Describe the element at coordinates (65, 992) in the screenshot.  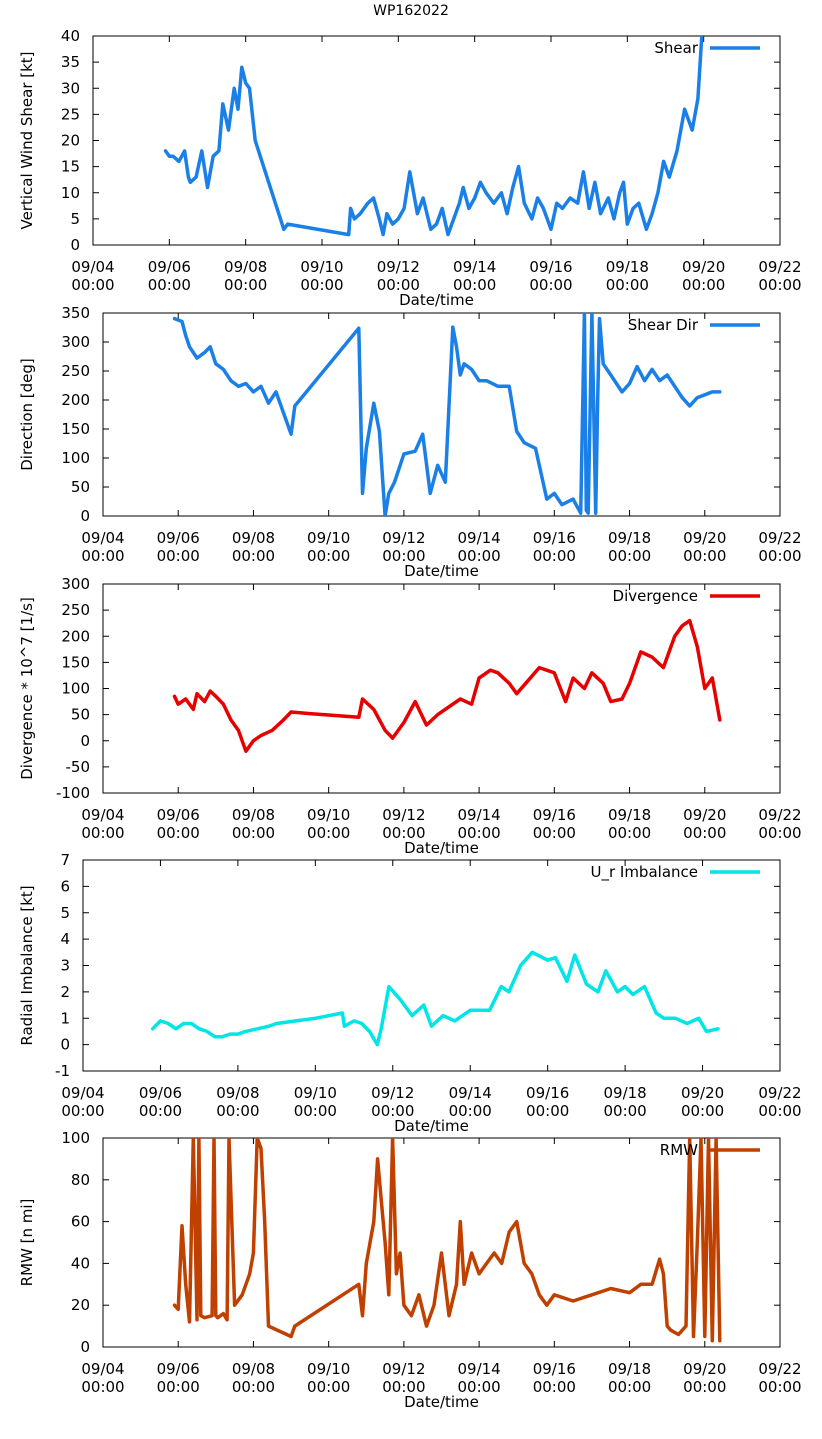
I see `y-tick-label: 2` at that location.